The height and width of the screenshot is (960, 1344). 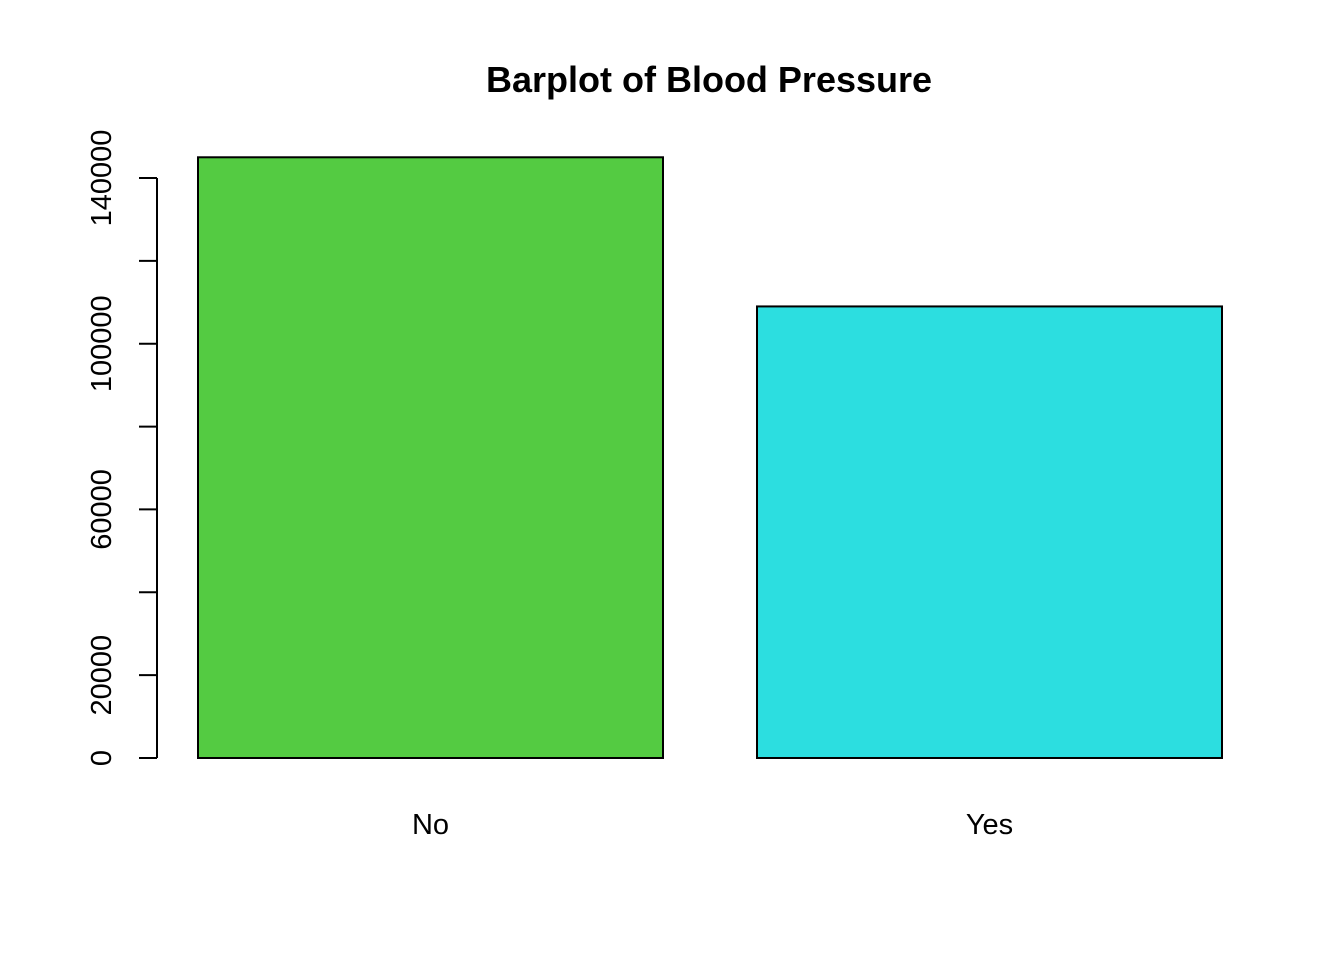 I want to click on x-category-label: No, so click(x=430, y=825).